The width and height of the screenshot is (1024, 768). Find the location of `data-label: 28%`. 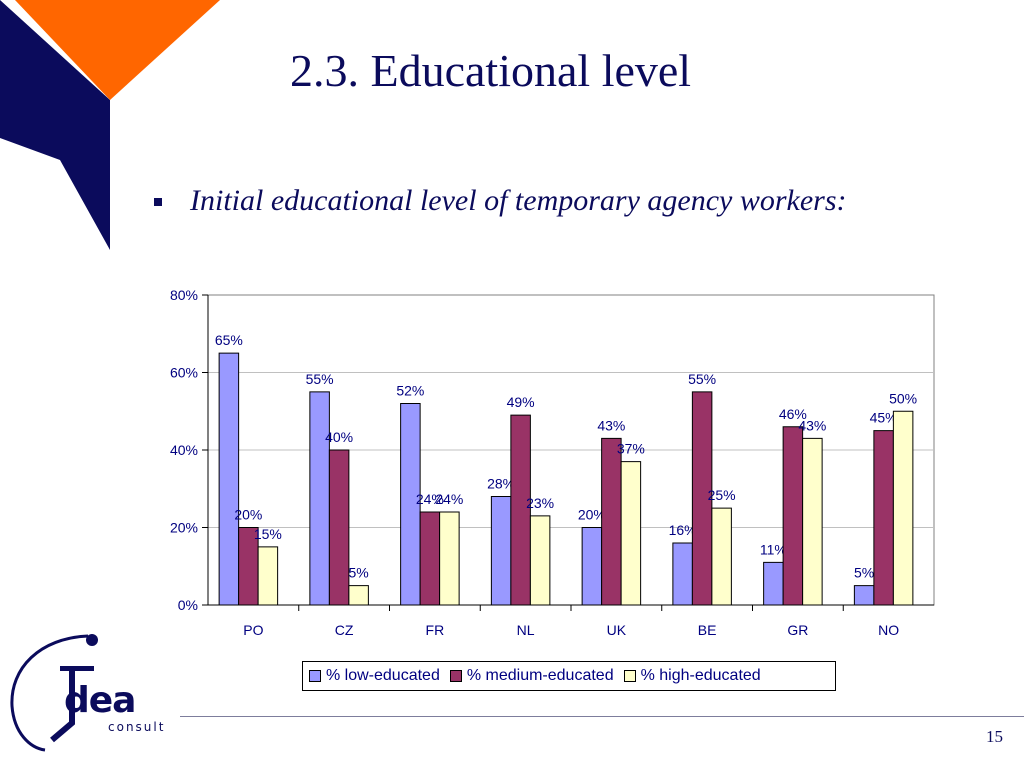

data-label: 28% is located at coordinates (501, 484).